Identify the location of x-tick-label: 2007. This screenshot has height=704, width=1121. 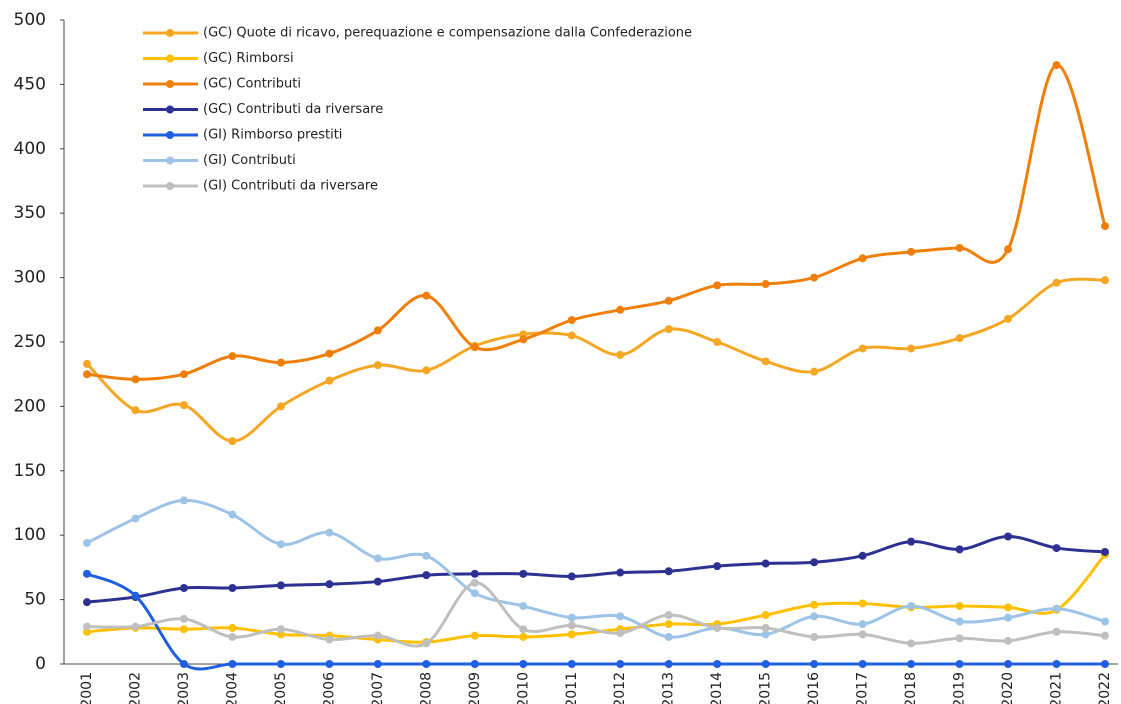
(378, 688).